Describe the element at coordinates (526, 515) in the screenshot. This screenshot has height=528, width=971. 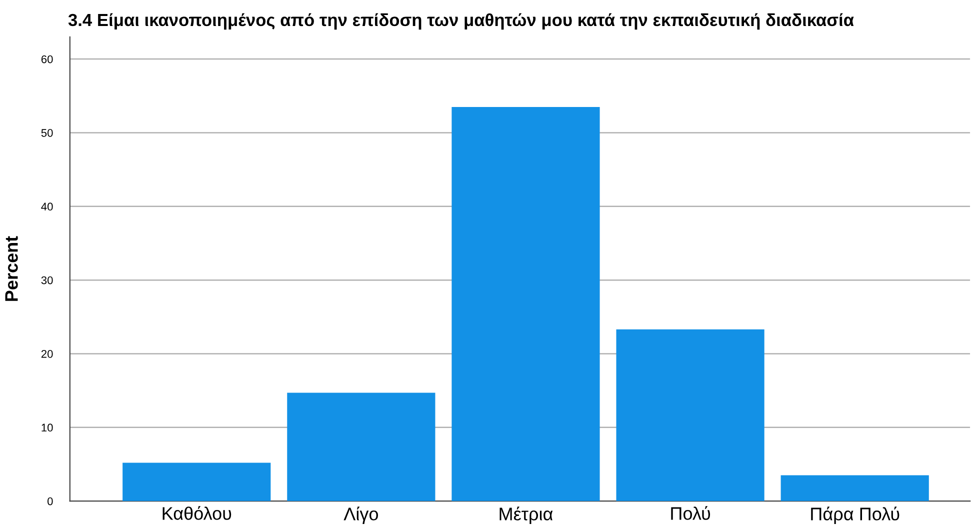
I see `x-tick-label: Μέτρια` at that location.